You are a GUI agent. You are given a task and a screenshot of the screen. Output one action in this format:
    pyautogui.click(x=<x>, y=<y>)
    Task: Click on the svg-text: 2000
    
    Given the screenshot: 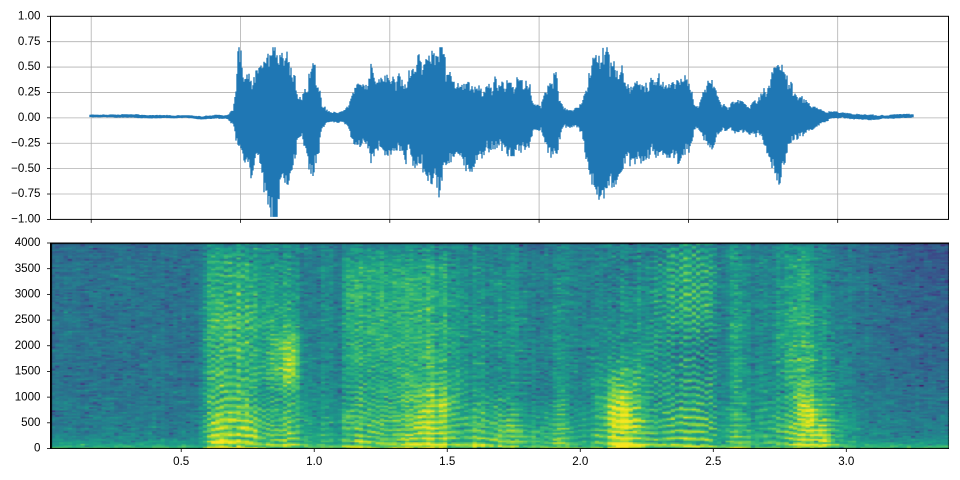 What is the action you would take?
    pyautogui.click(x=28, y=345)
    